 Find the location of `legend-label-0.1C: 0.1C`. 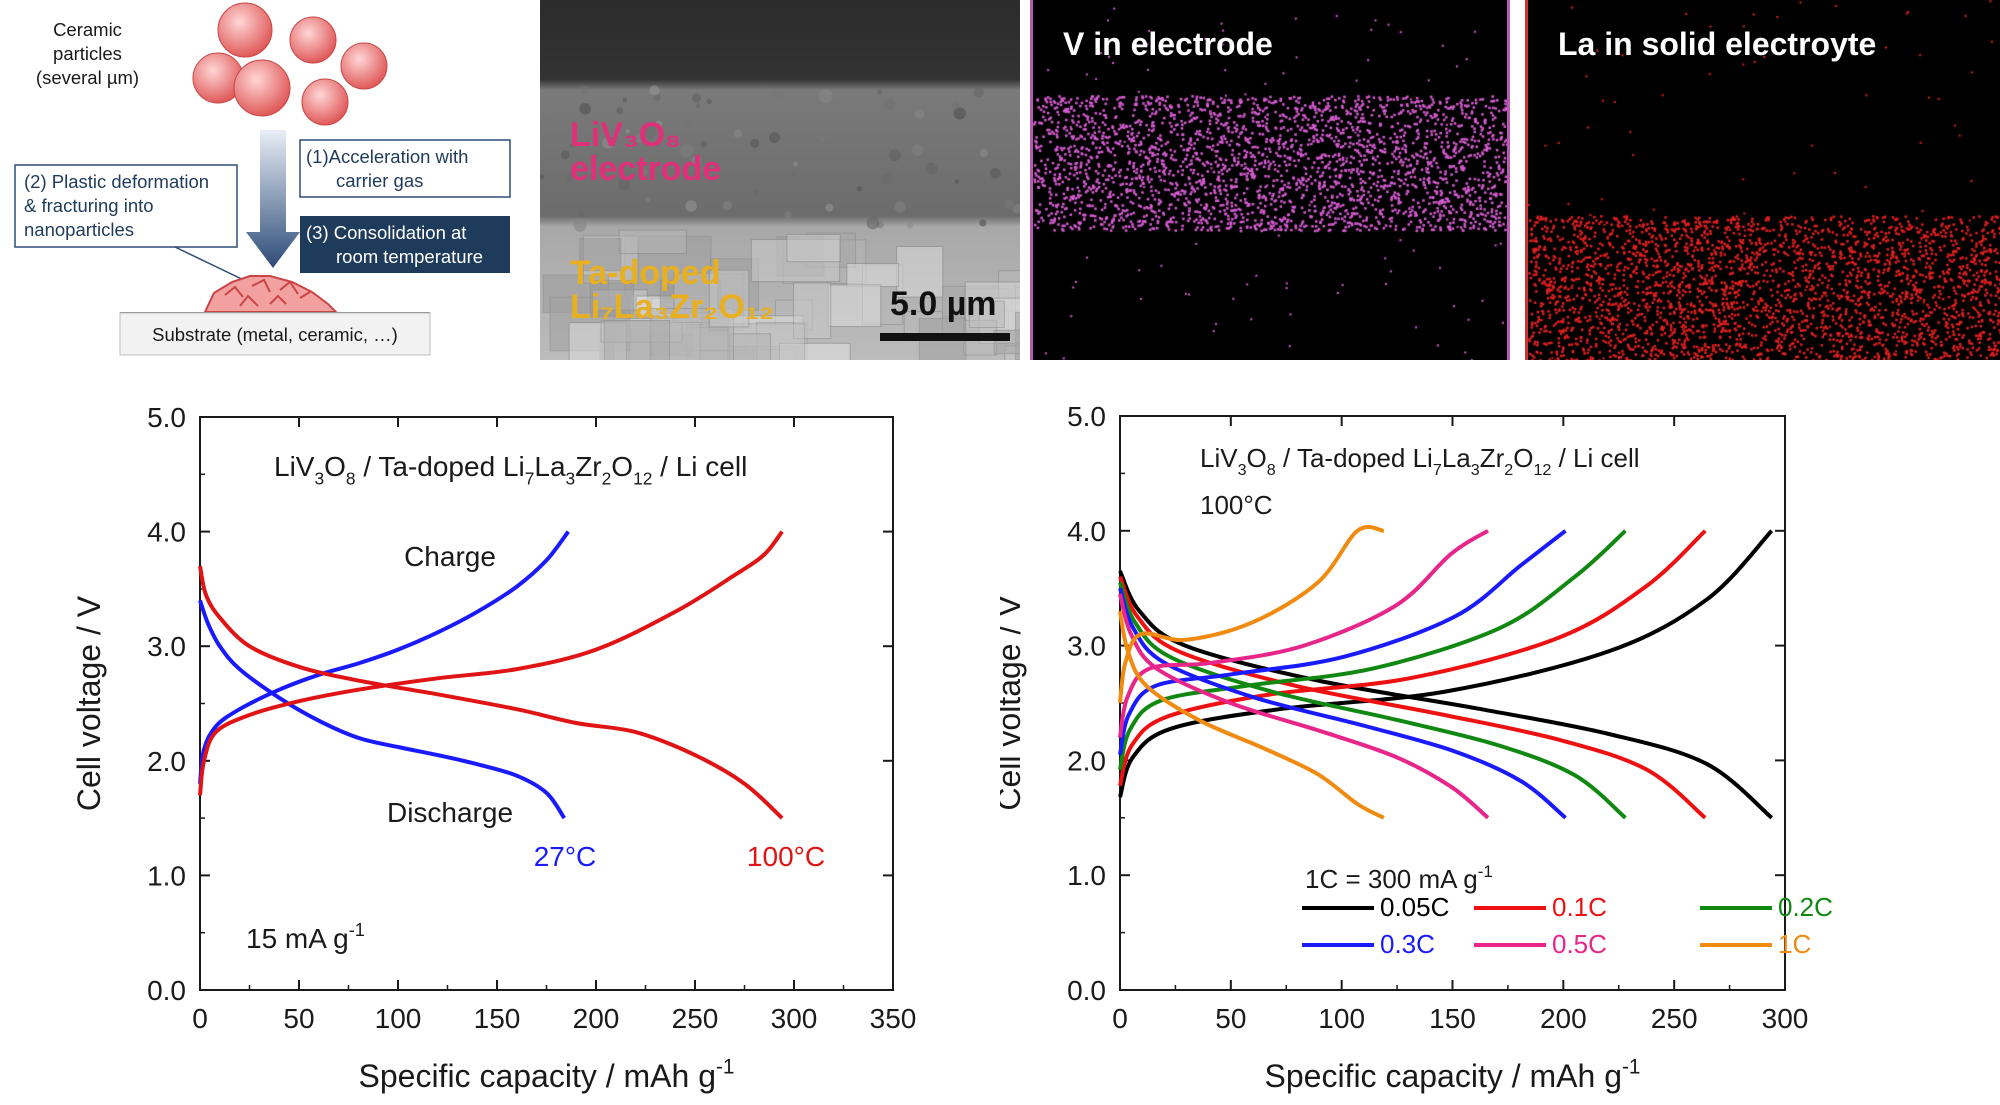

legend-label-0.1C: 0.1C is located at coordinates (1579, 907).